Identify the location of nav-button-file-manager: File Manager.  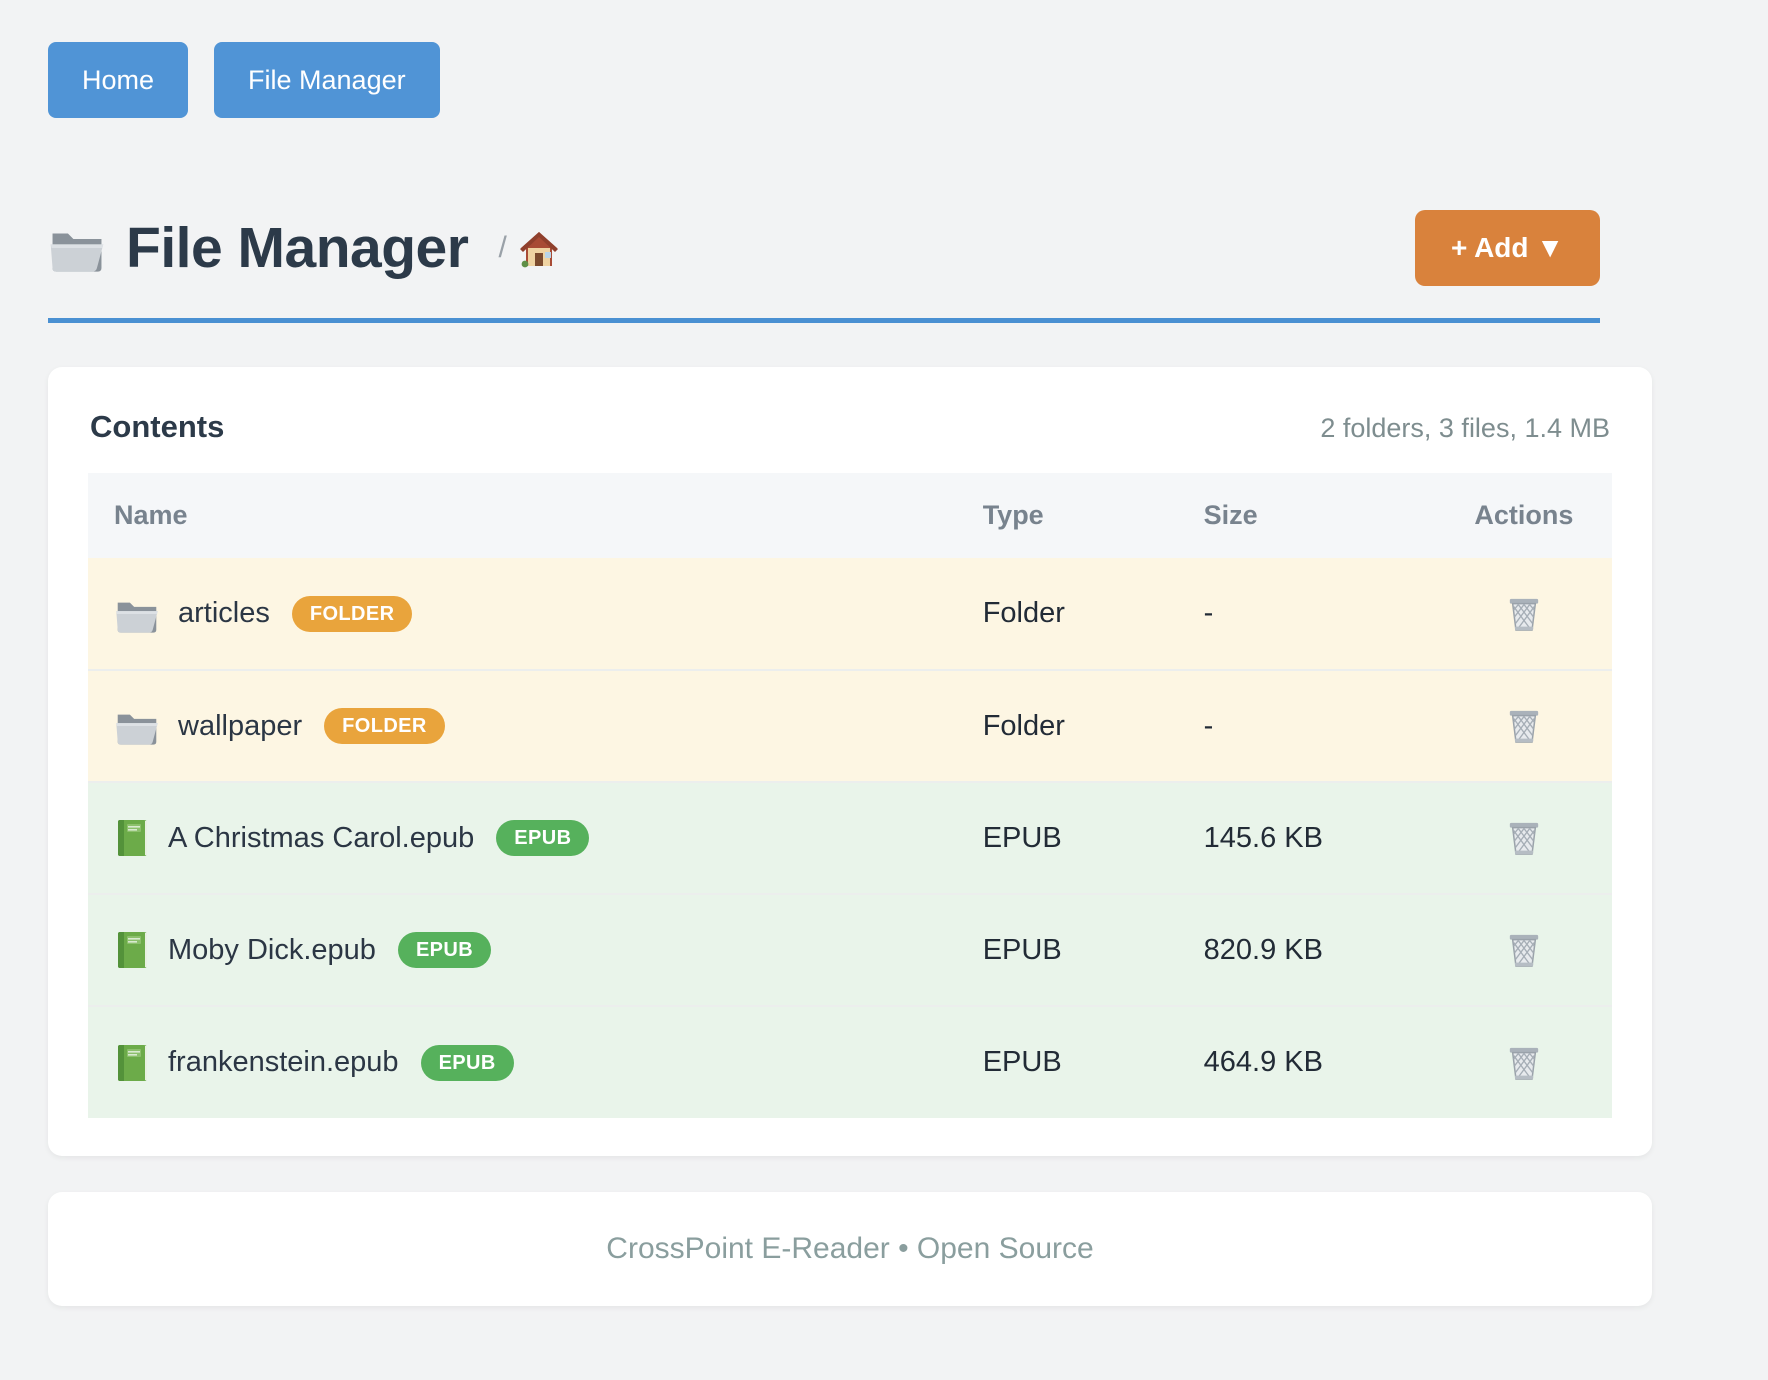
(327, 80).